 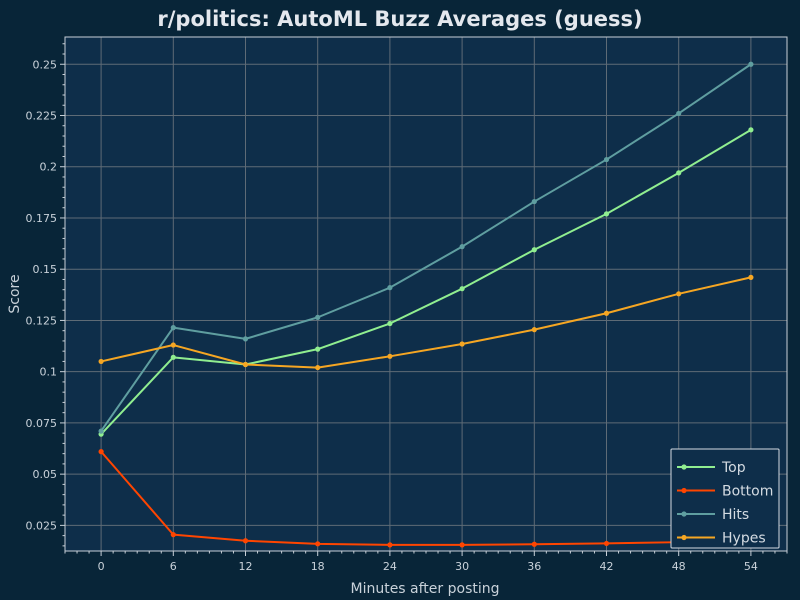 I want to click on y-tick-label: 0.15, so click(x=45, y=269).